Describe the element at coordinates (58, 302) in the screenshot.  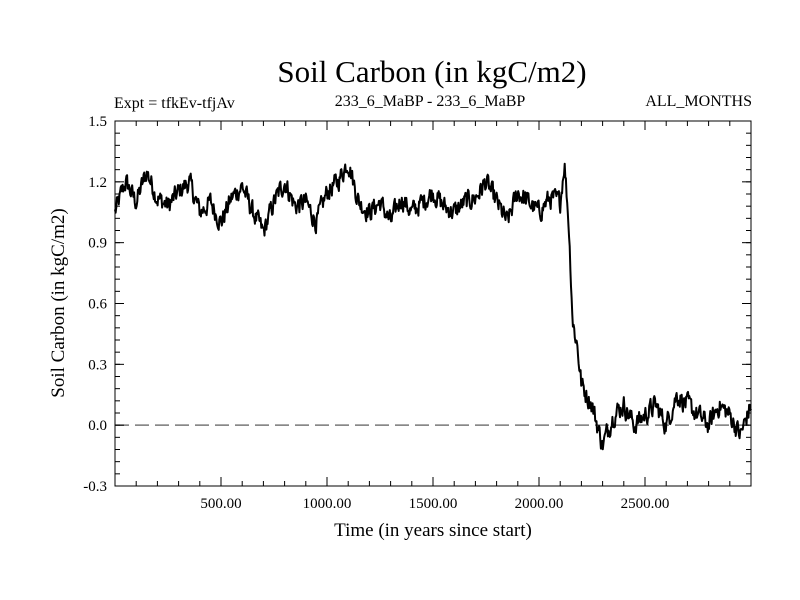
I see `y-axis-label: Soil Carbon (in kgC/m2)` at that location.